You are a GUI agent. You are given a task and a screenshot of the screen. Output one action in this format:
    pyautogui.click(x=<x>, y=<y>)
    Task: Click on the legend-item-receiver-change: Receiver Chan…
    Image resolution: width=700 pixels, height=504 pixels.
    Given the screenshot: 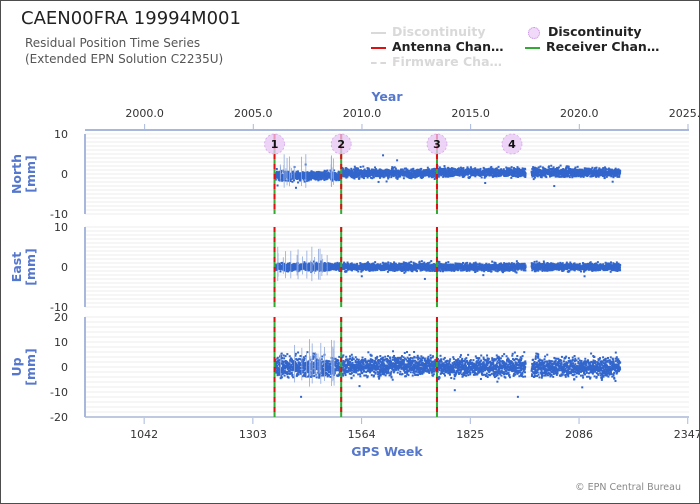 What is the action you would take?
    pyautogui.click(x=592, y=46)
    